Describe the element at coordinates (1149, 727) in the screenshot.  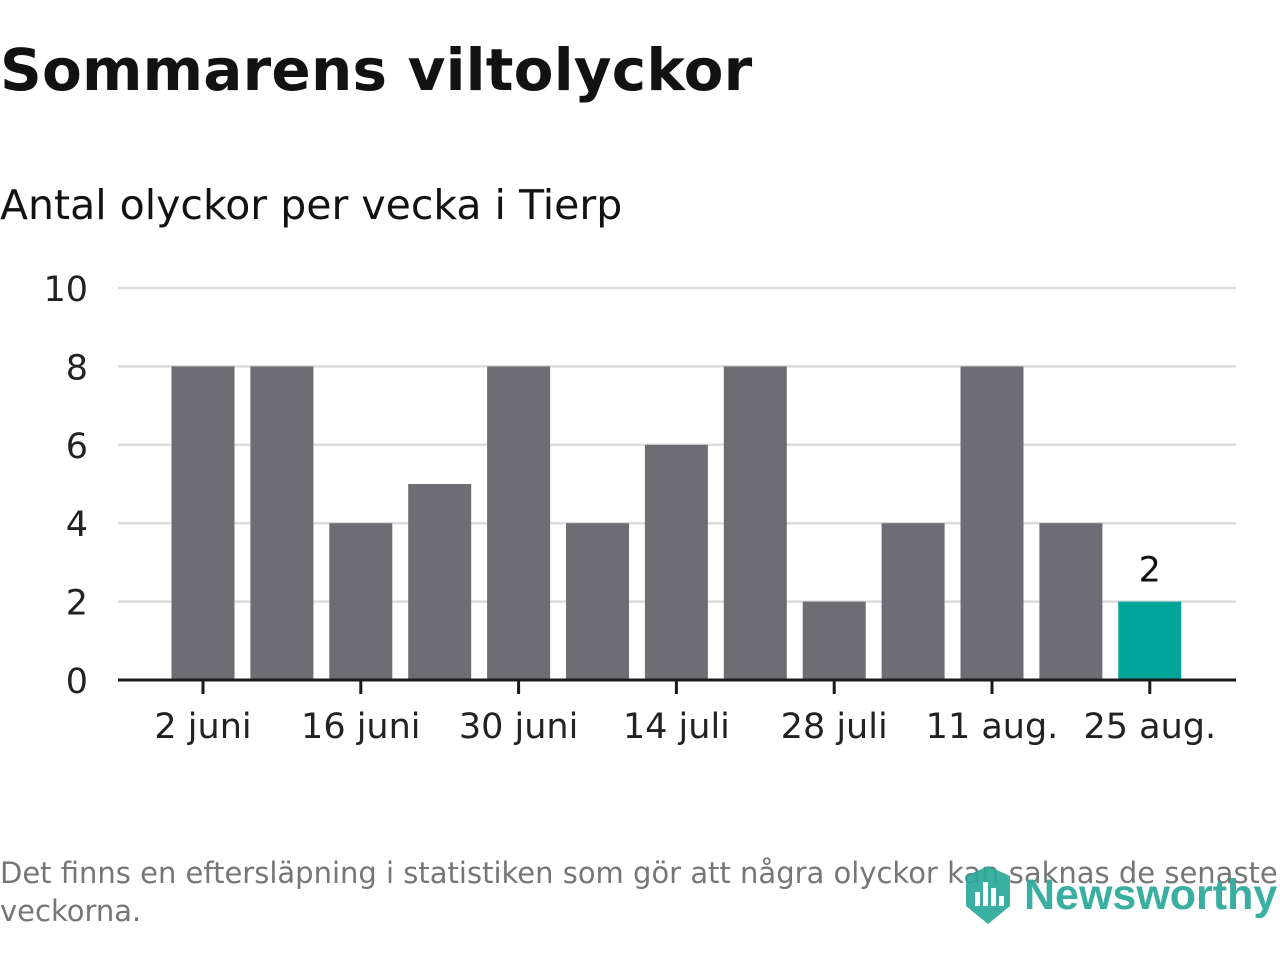
I see `x-tick-label-6: 25 aug.` at that location.